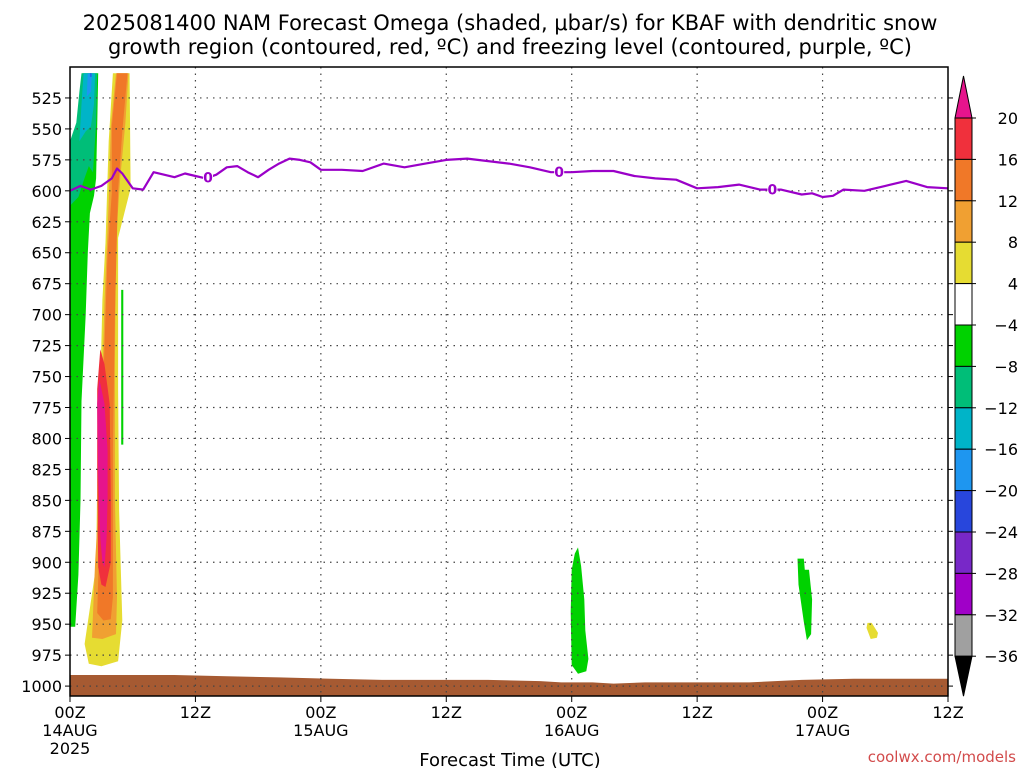  Describe the element at coordinates (70, 748) in the screenshot. I see `x-tick-year: 2025` at that location.